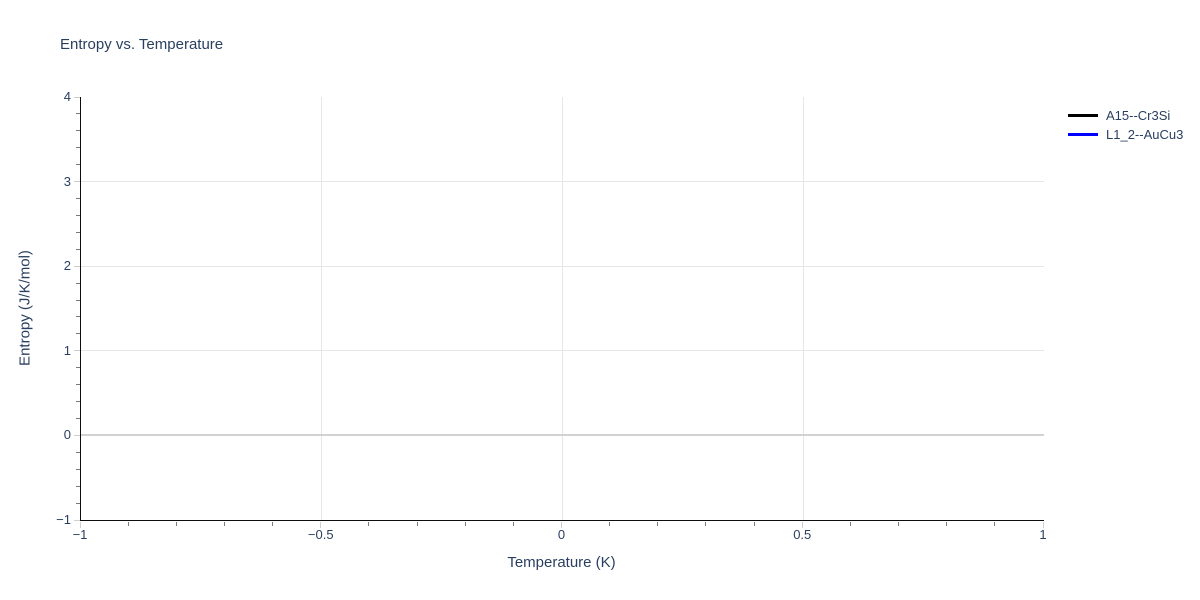  I want to click on legend-entry: A15--Cr3Si, so click(1125, 115).